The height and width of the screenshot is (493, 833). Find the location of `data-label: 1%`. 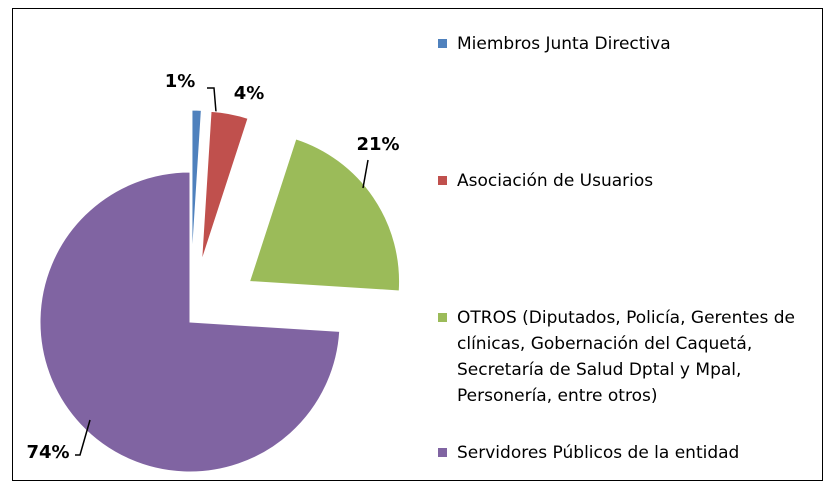

data-label: 1% is located at coordinates (180, 81).